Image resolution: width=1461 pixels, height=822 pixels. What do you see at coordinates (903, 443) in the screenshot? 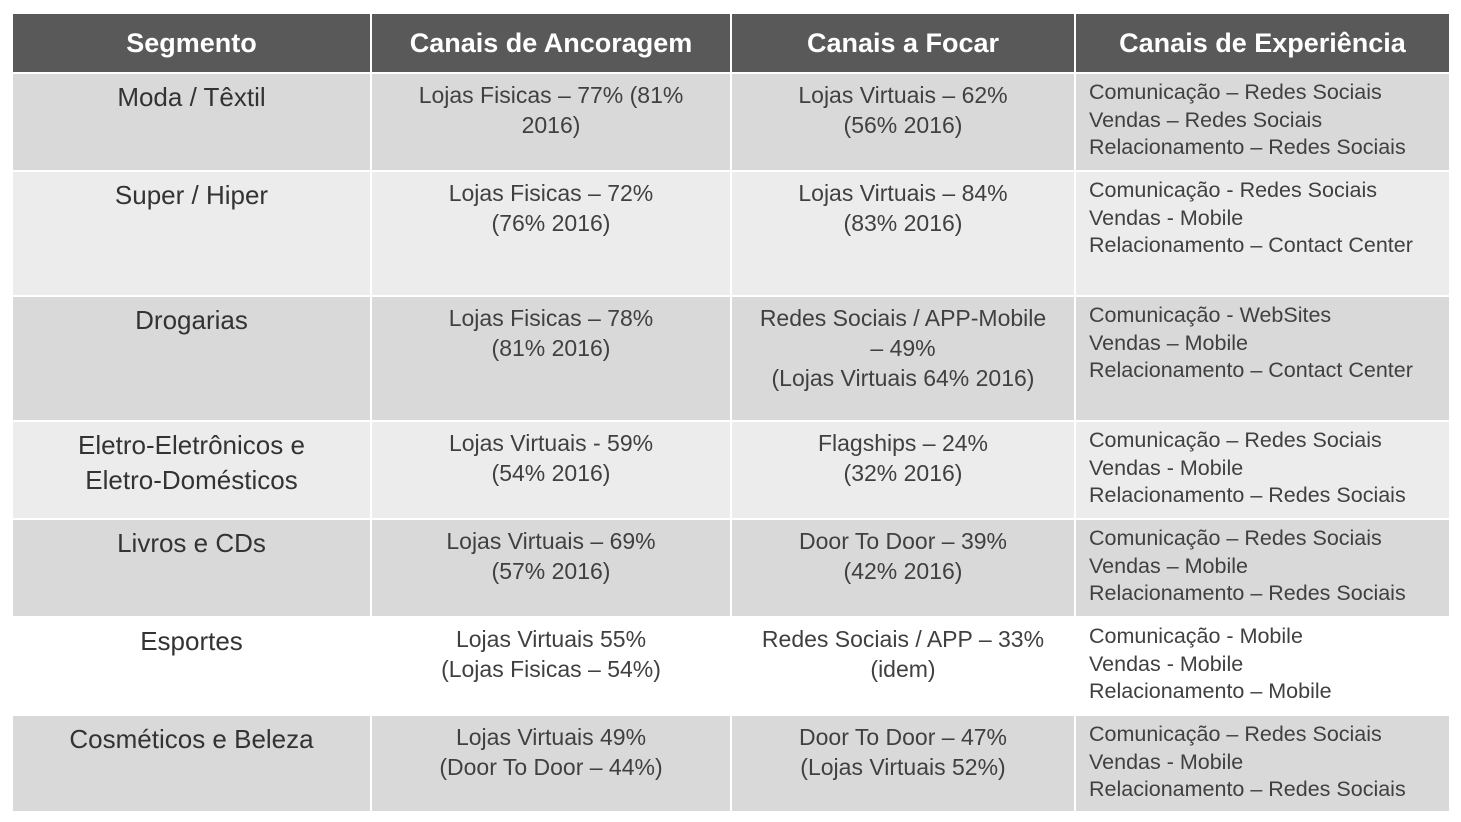
I see `focus-line: Flagships – 24%` at bounding box center [903, 443].